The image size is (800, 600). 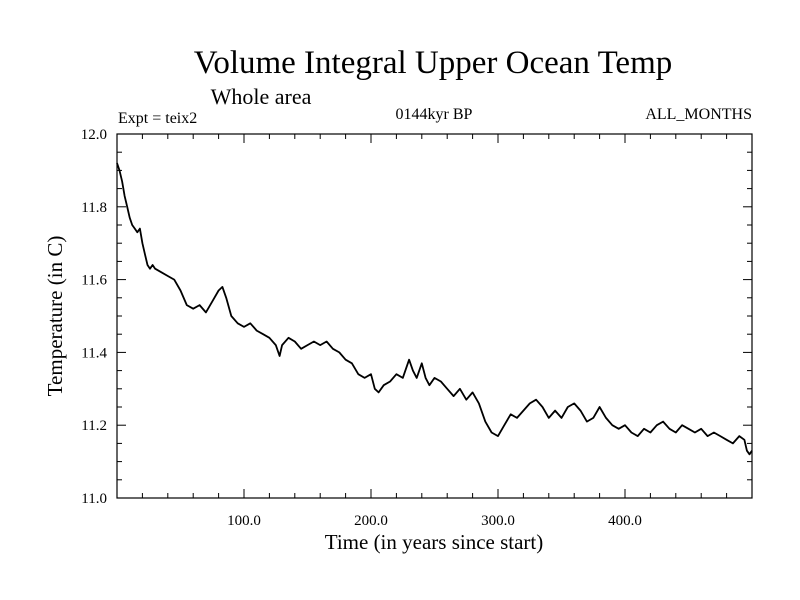 What do you see at coordinates (698, 114) in the screenshot?
I see `months-label: ALL_MONTHS` at bounding box center [698, 114].